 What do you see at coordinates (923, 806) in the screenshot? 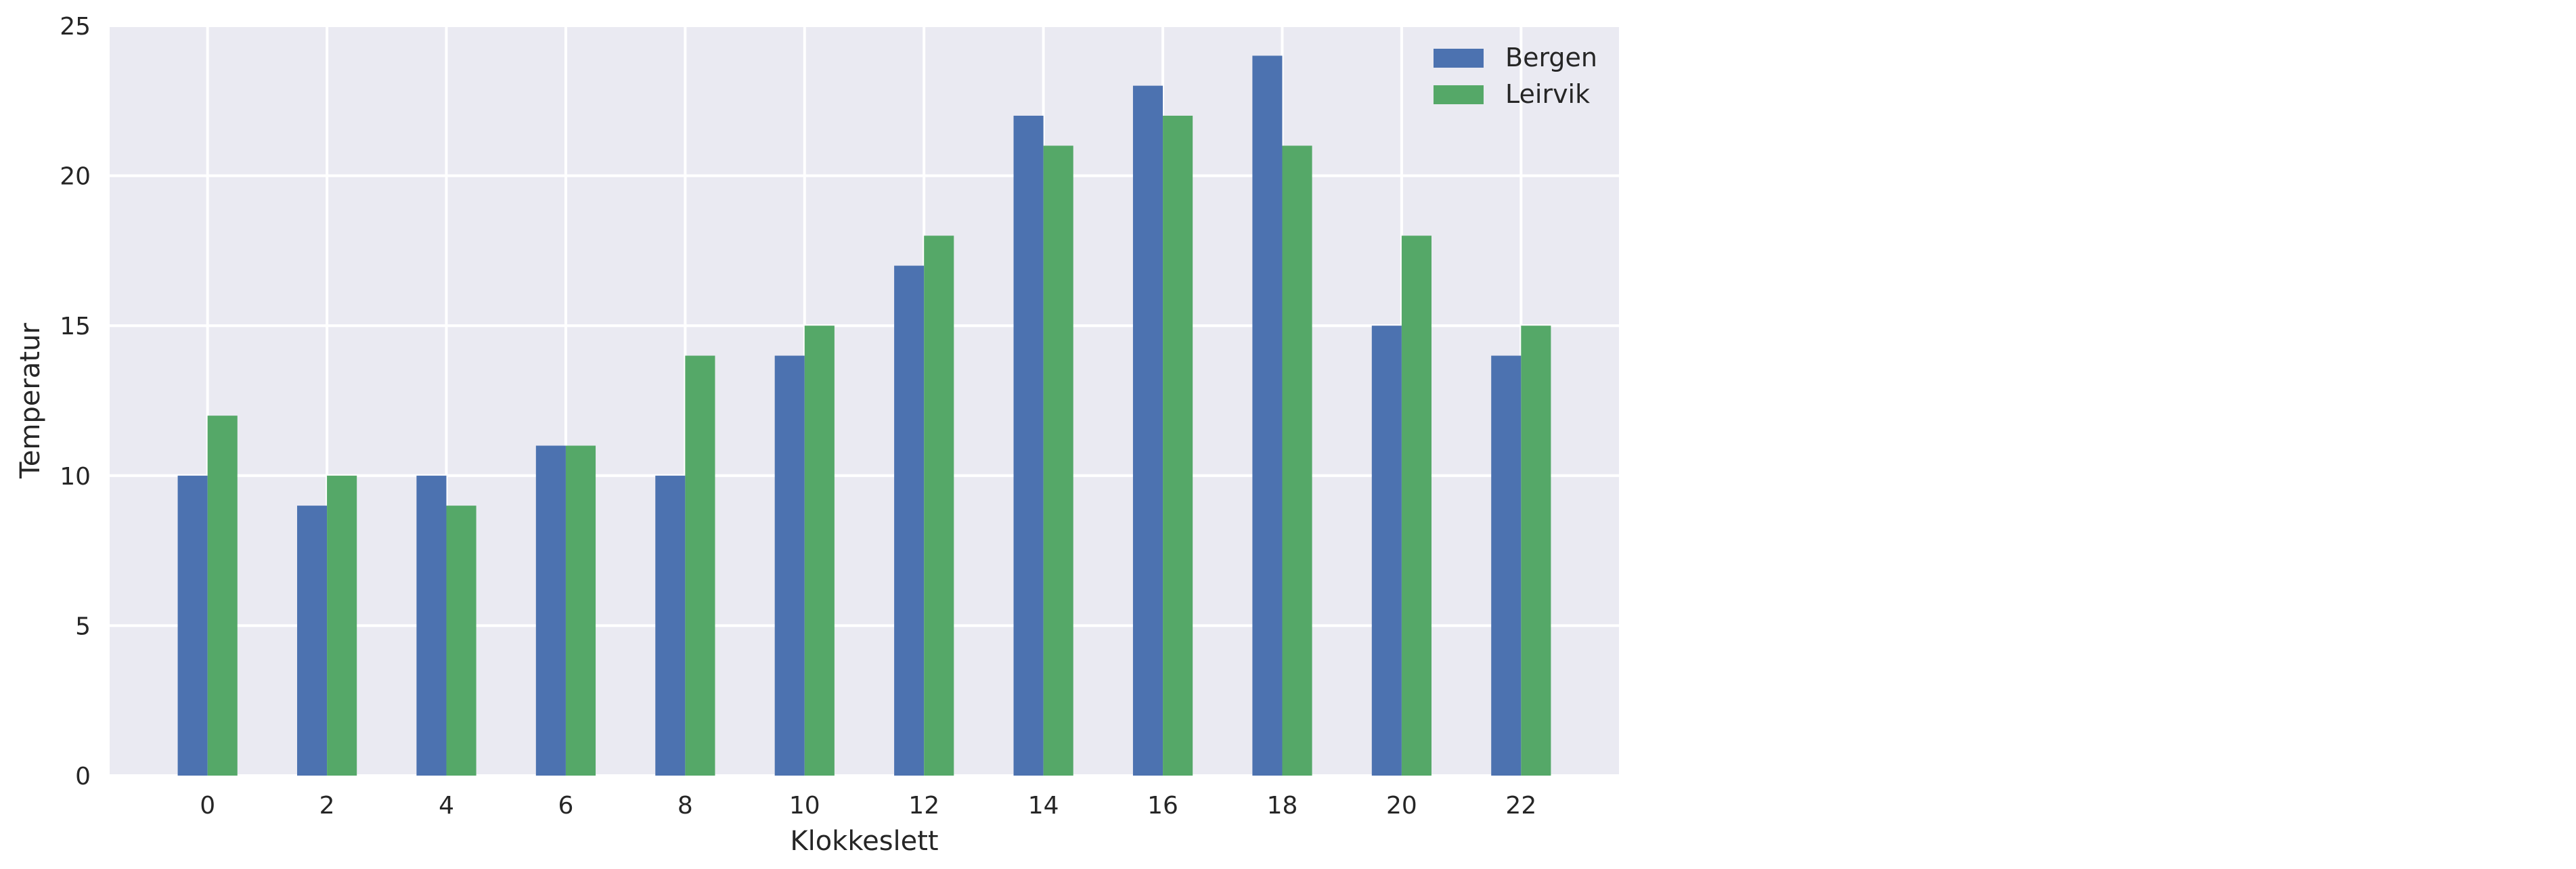
I see `x-tick-label: 12` at bounding box center [923, 806].